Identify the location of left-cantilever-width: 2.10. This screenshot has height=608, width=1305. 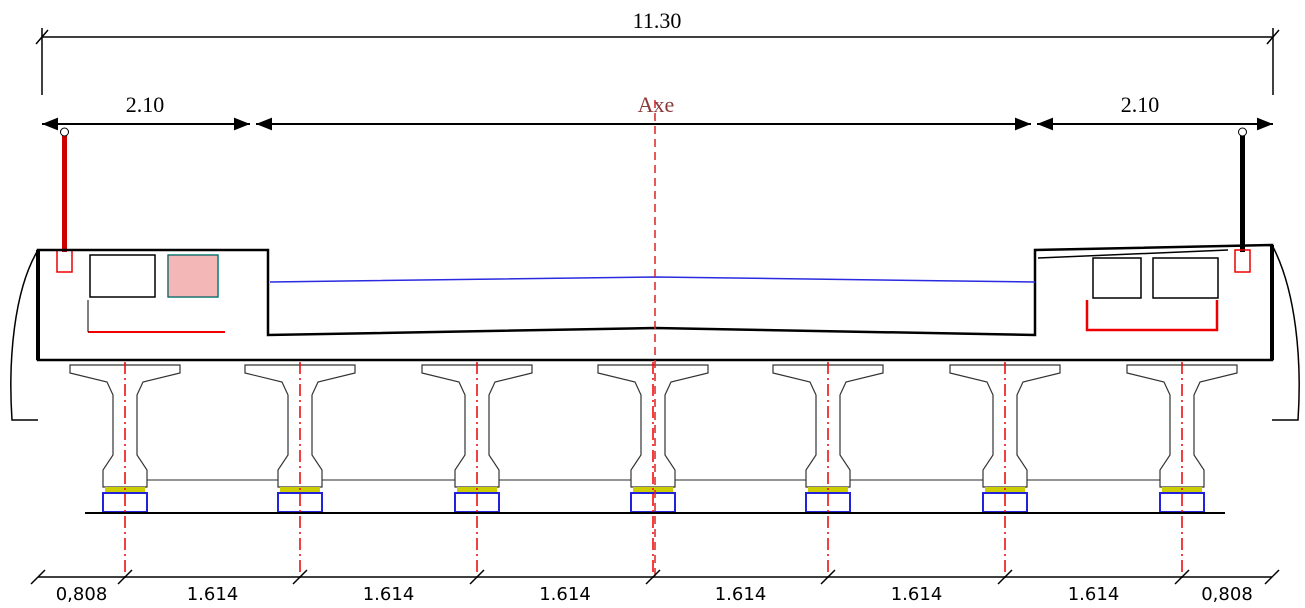
(145, 104).